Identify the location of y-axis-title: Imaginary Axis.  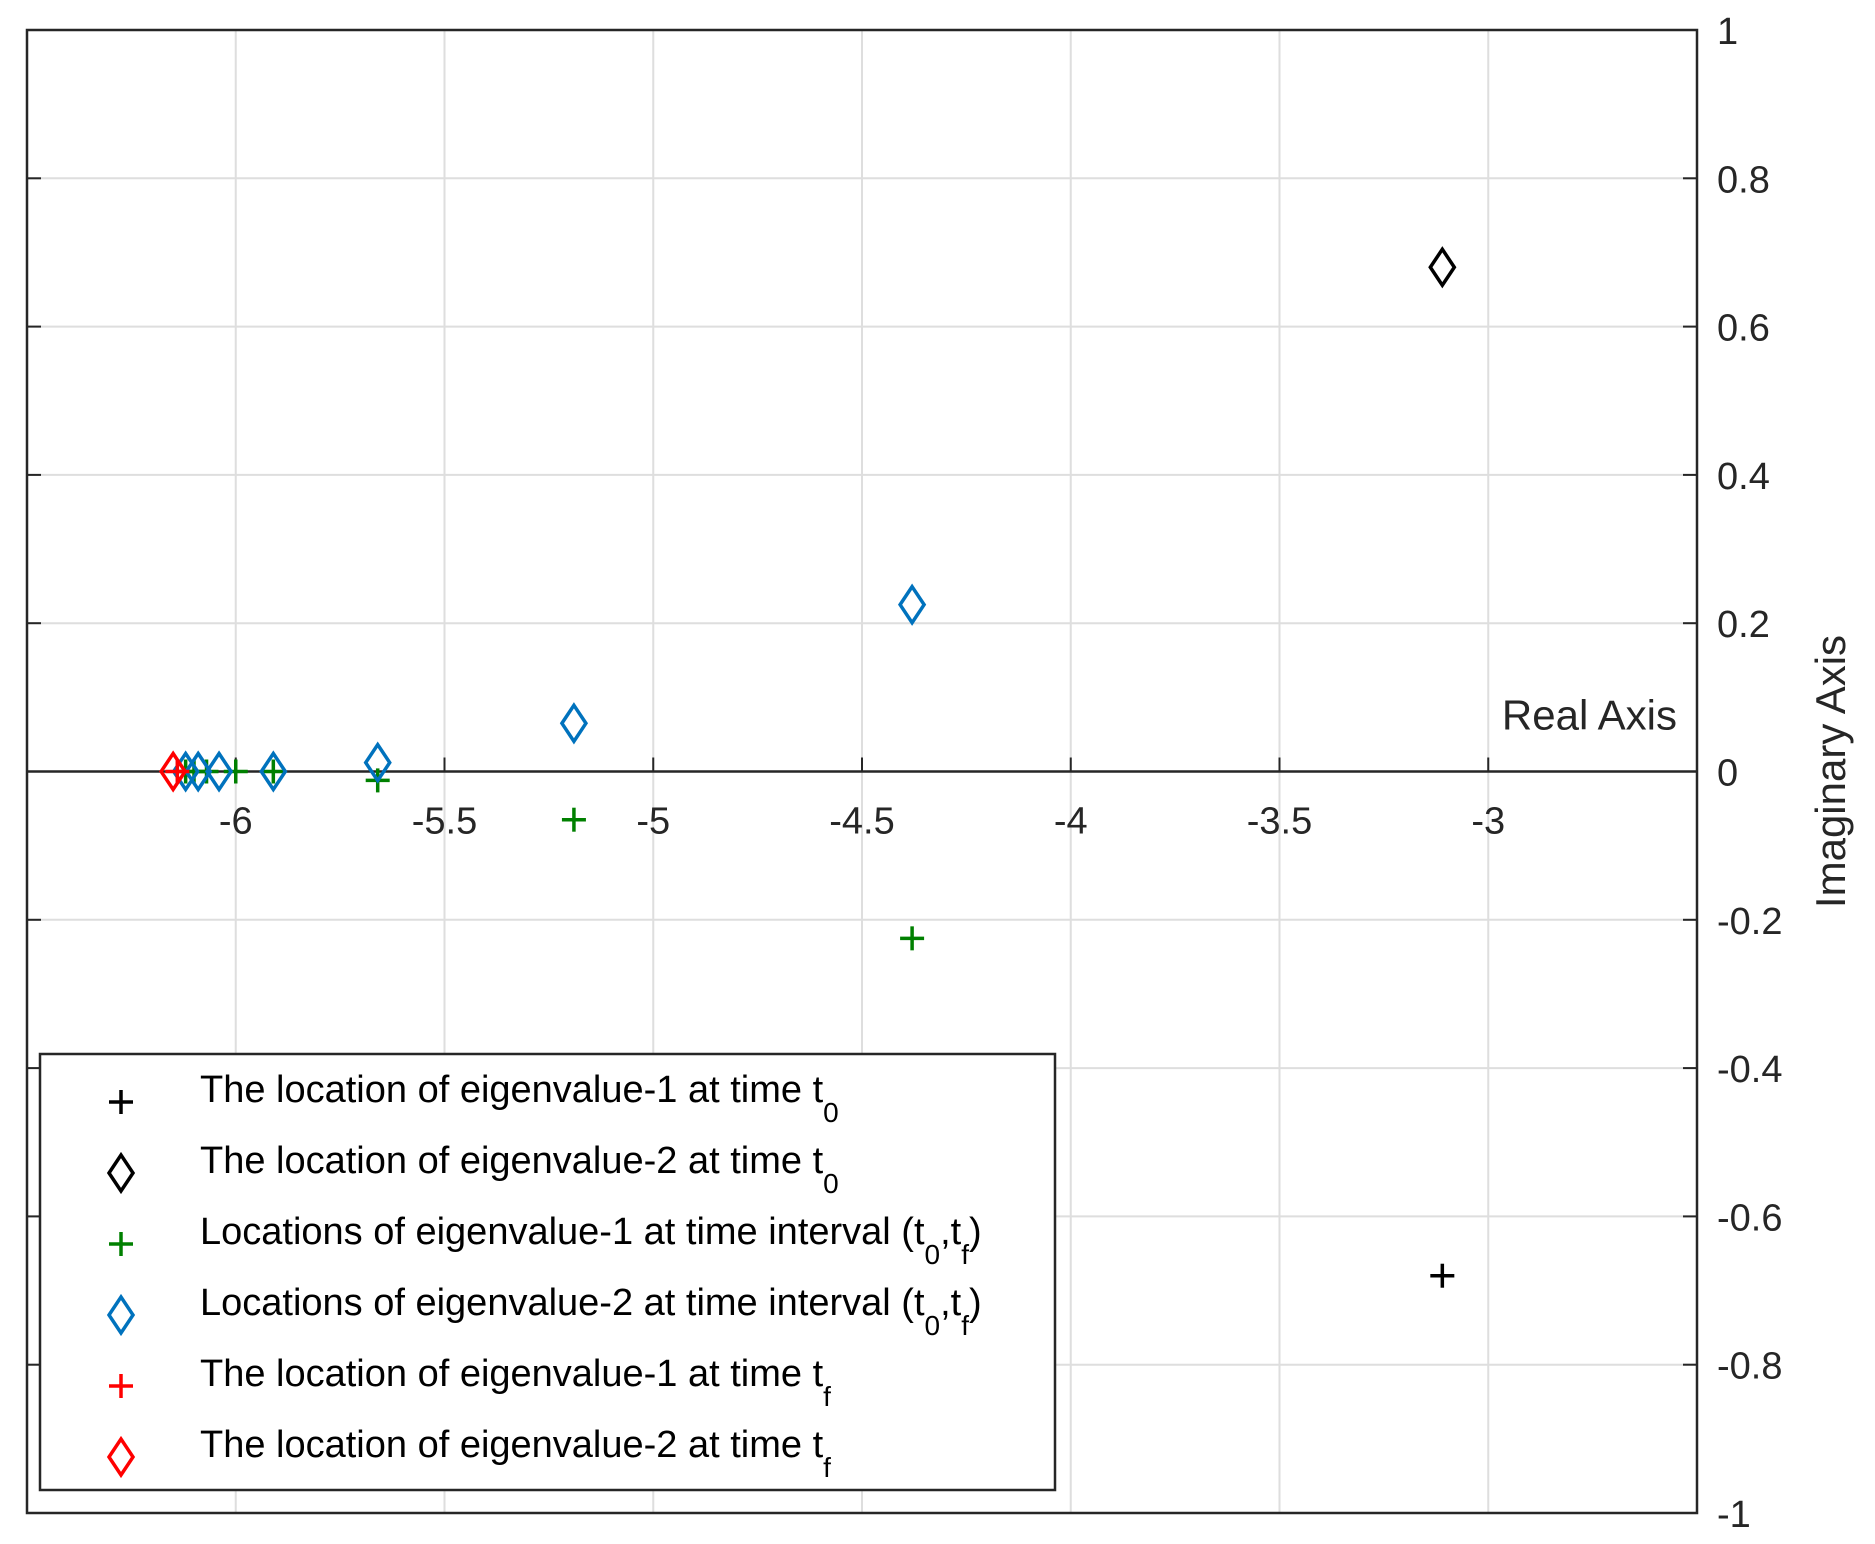
(1830, 771).